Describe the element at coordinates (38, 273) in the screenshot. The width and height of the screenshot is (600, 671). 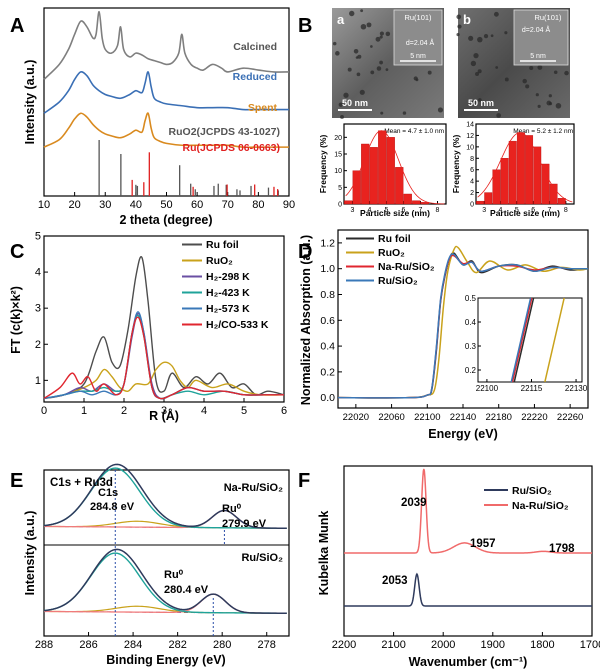
I see `panel-c-ytick-label: 4` at that location.